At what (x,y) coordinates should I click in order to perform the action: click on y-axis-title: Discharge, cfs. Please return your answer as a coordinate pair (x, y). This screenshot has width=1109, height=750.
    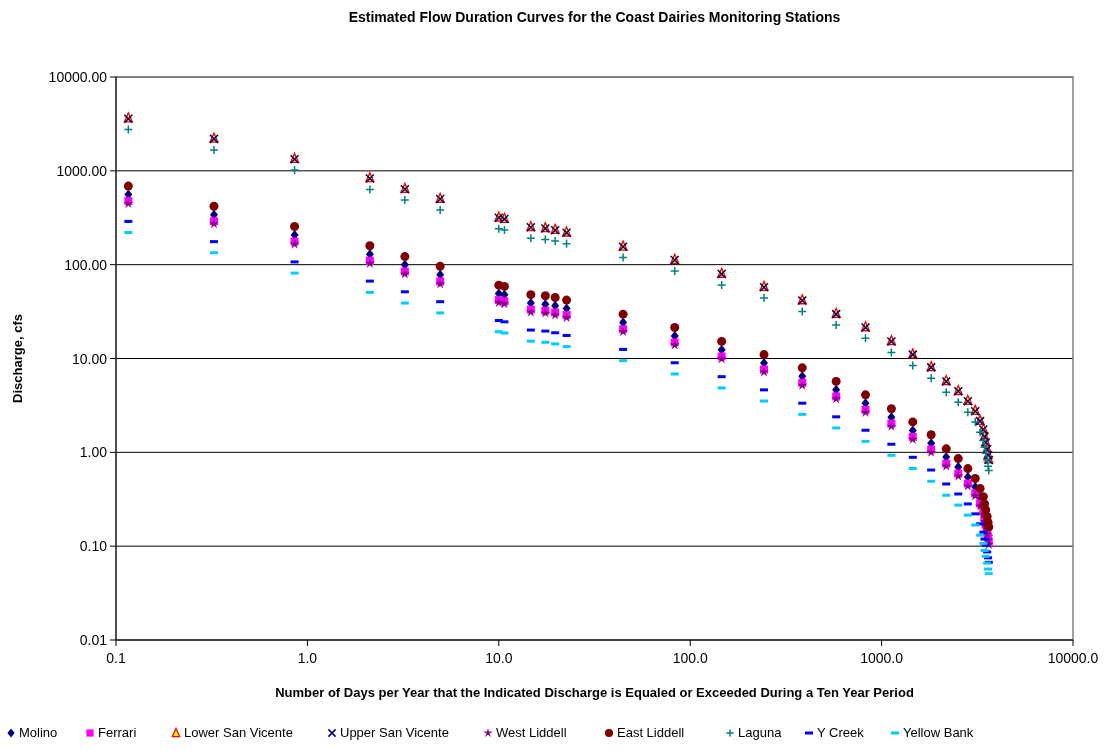
    Looking at the image, I should click on (17, 358).